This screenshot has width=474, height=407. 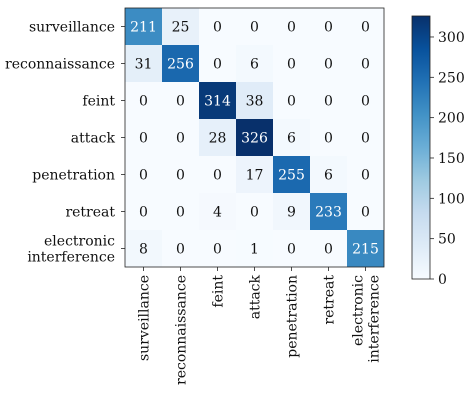 What do you see at coordinates (451, 159) in the screenshot?
I see `colorbar-tick-label: 150` at bounding box center [451, 159].